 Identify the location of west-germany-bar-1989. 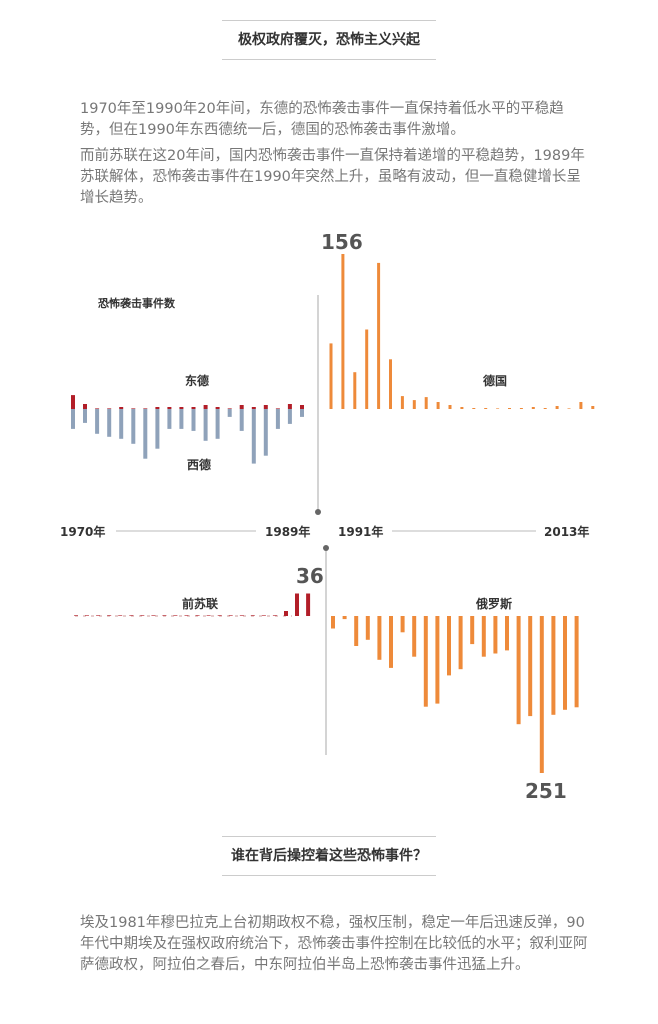
(302, 413).